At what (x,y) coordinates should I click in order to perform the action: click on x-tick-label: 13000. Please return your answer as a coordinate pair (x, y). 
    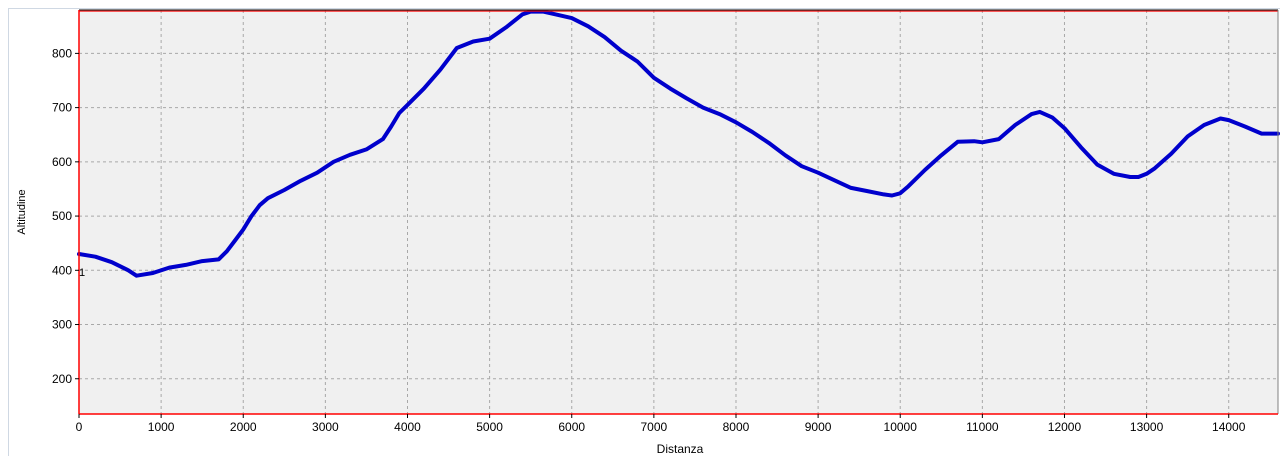
    Looking at the image, I should click on (1147, 427).